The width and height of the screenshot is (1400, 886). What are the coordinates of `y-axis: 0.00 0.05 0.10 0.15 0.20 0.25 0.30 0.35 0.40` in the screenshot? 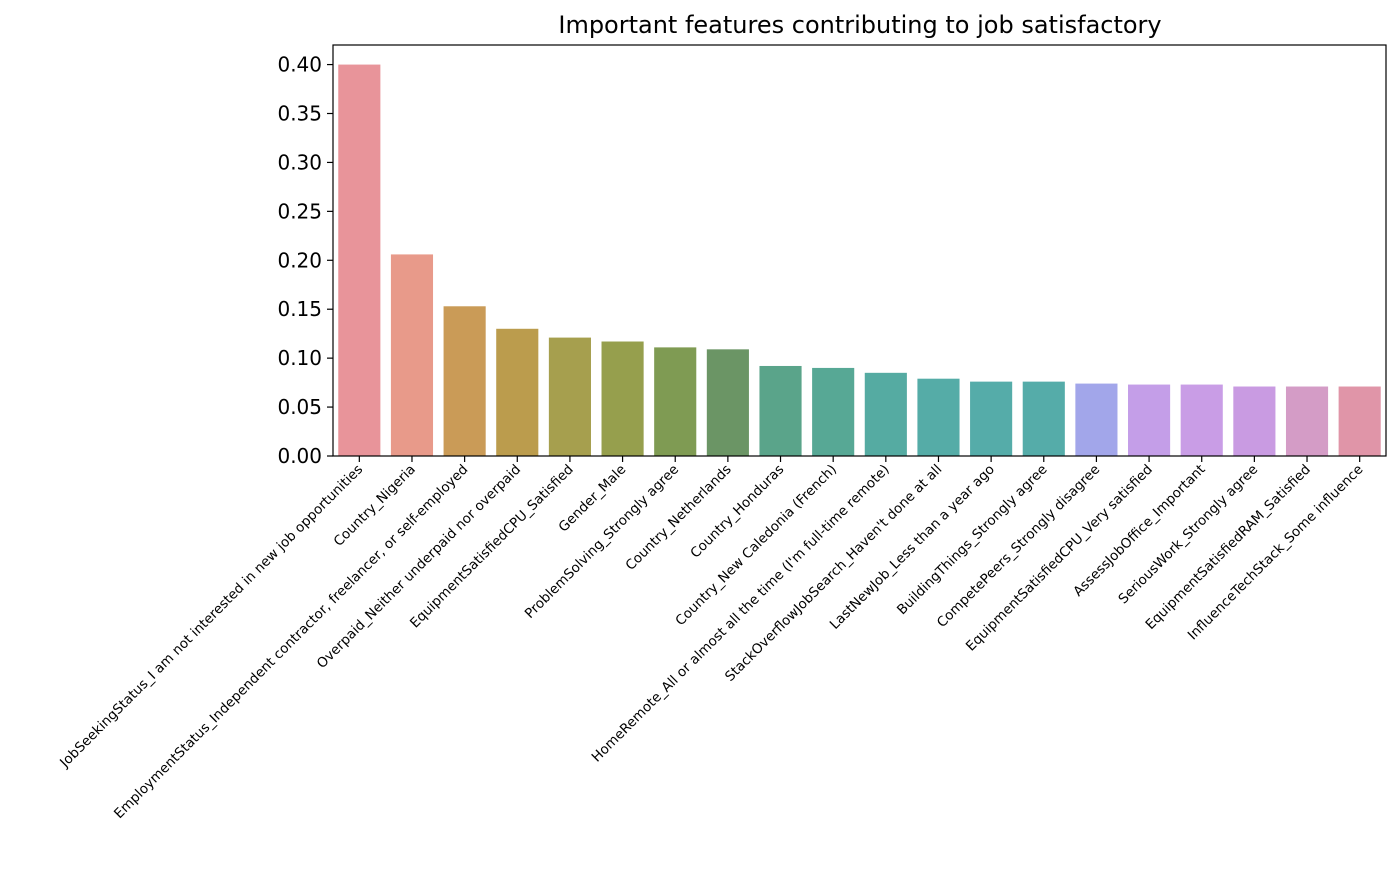 It's located at (305, 260).